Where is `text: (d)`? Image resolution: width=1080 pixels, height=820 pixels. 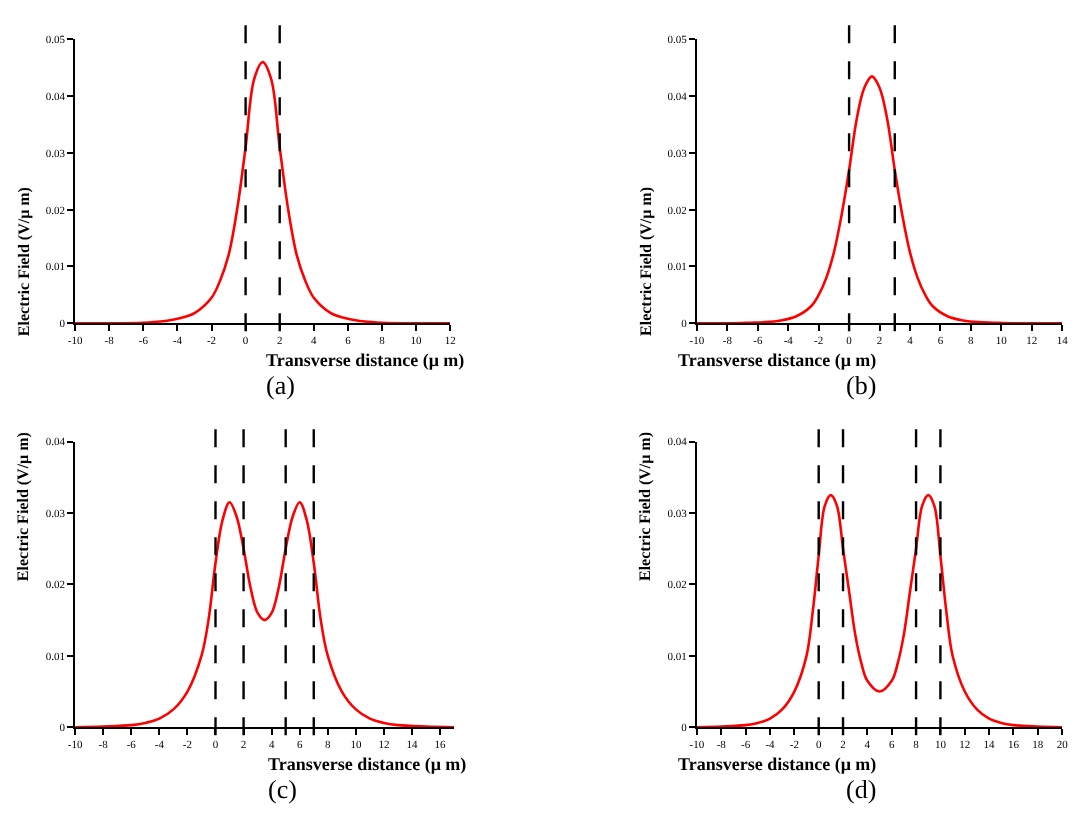 text: (d) is located at coordinates (861, 789).